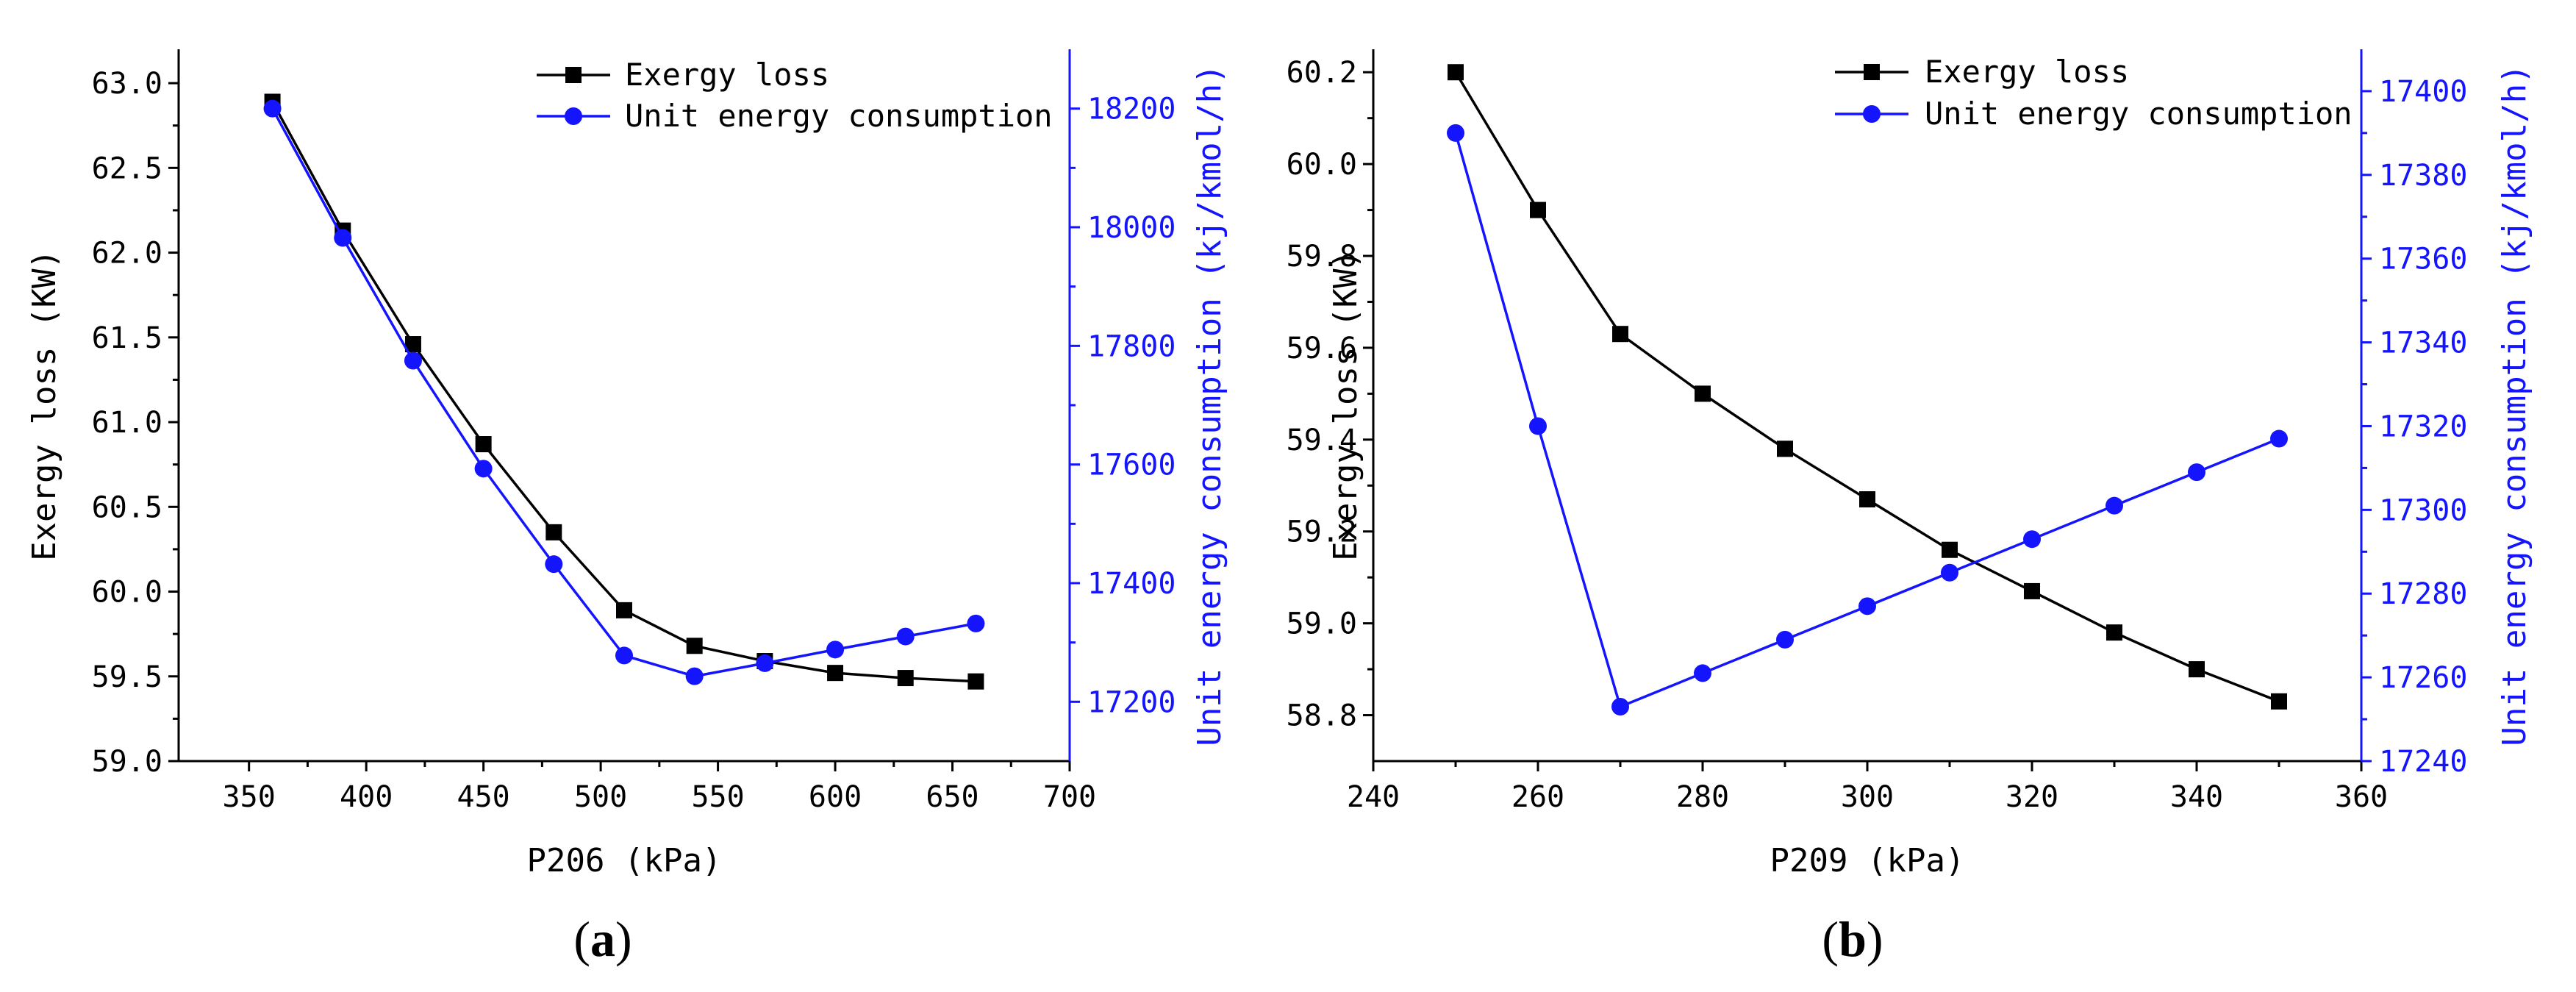 The width and height of the screenshot is (2576, 992). What do you see at coordinates (1322, 73) in the screenshot?
I see `y-tick-label: 60.2` at bounding box center [1322, 73].